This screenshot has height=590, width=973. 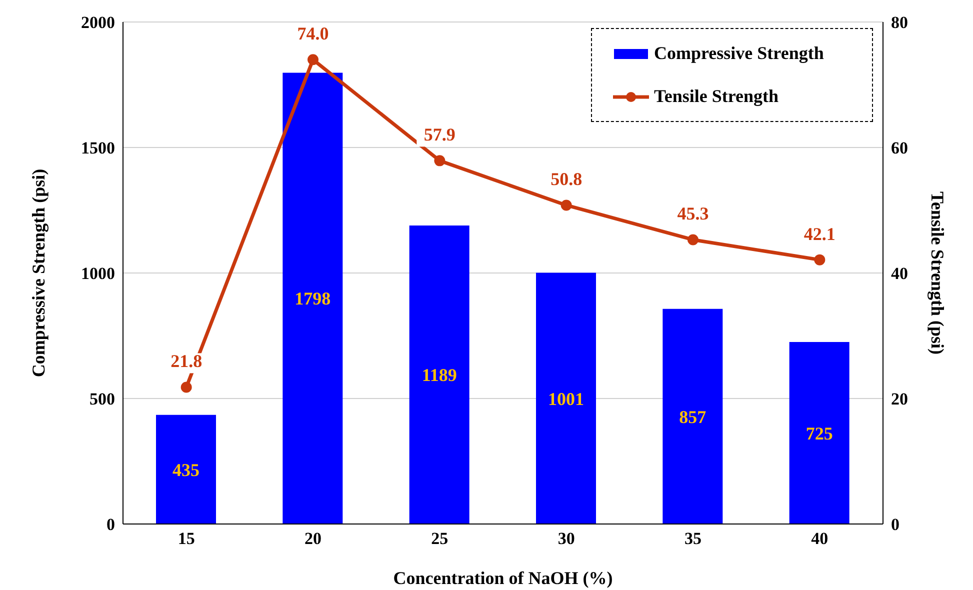 I want to click on y-tick-label: 2000, so click(x=98, y=22).